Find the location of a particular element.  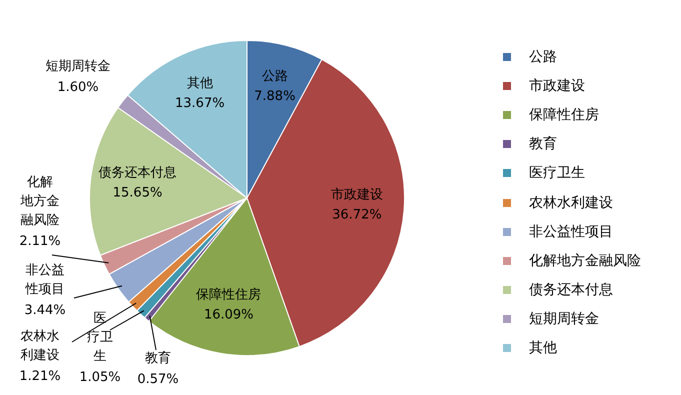

legend-label: 保障性住房 is located at coordinates (564, 115).